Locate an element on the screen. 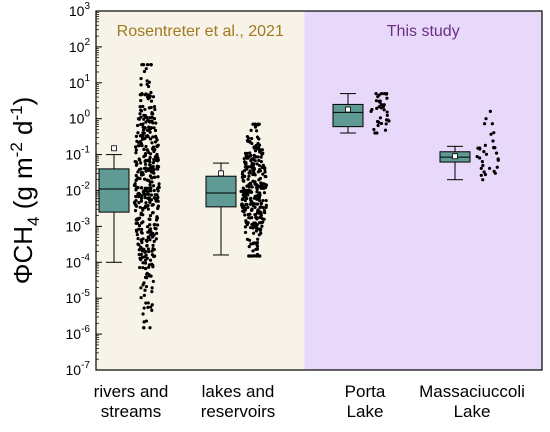 The width and height of the screenshot is (550, 432). x-tick-label: rivers and is located at coordinates (131, 391).